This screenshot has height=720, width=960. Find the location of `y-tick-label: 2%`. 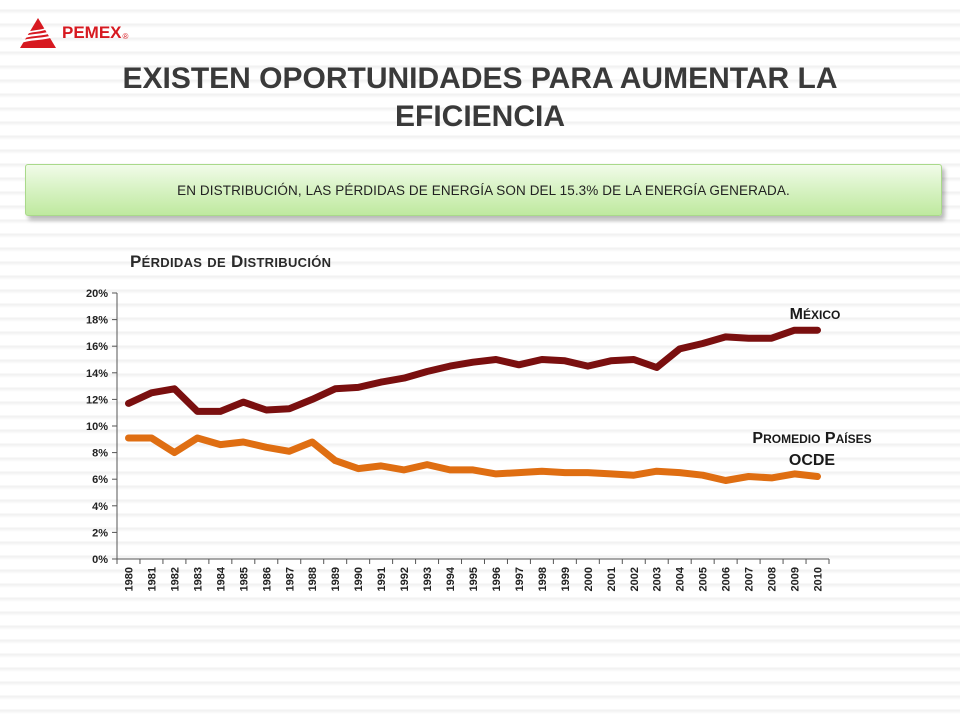

y-tick-label: 2% is located at coordinates (100, 533).